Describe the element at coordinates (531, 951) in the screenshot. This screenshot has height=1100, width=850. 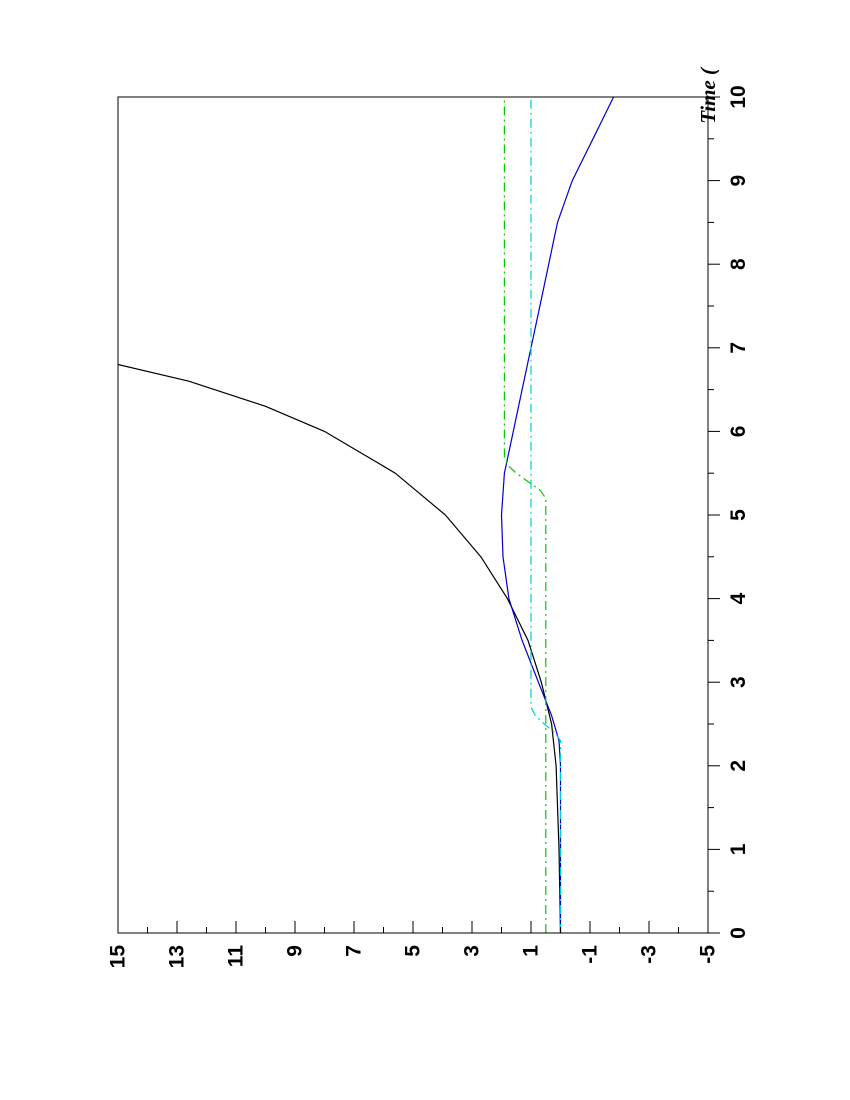
I see `y-tick-label: 1` at that location.